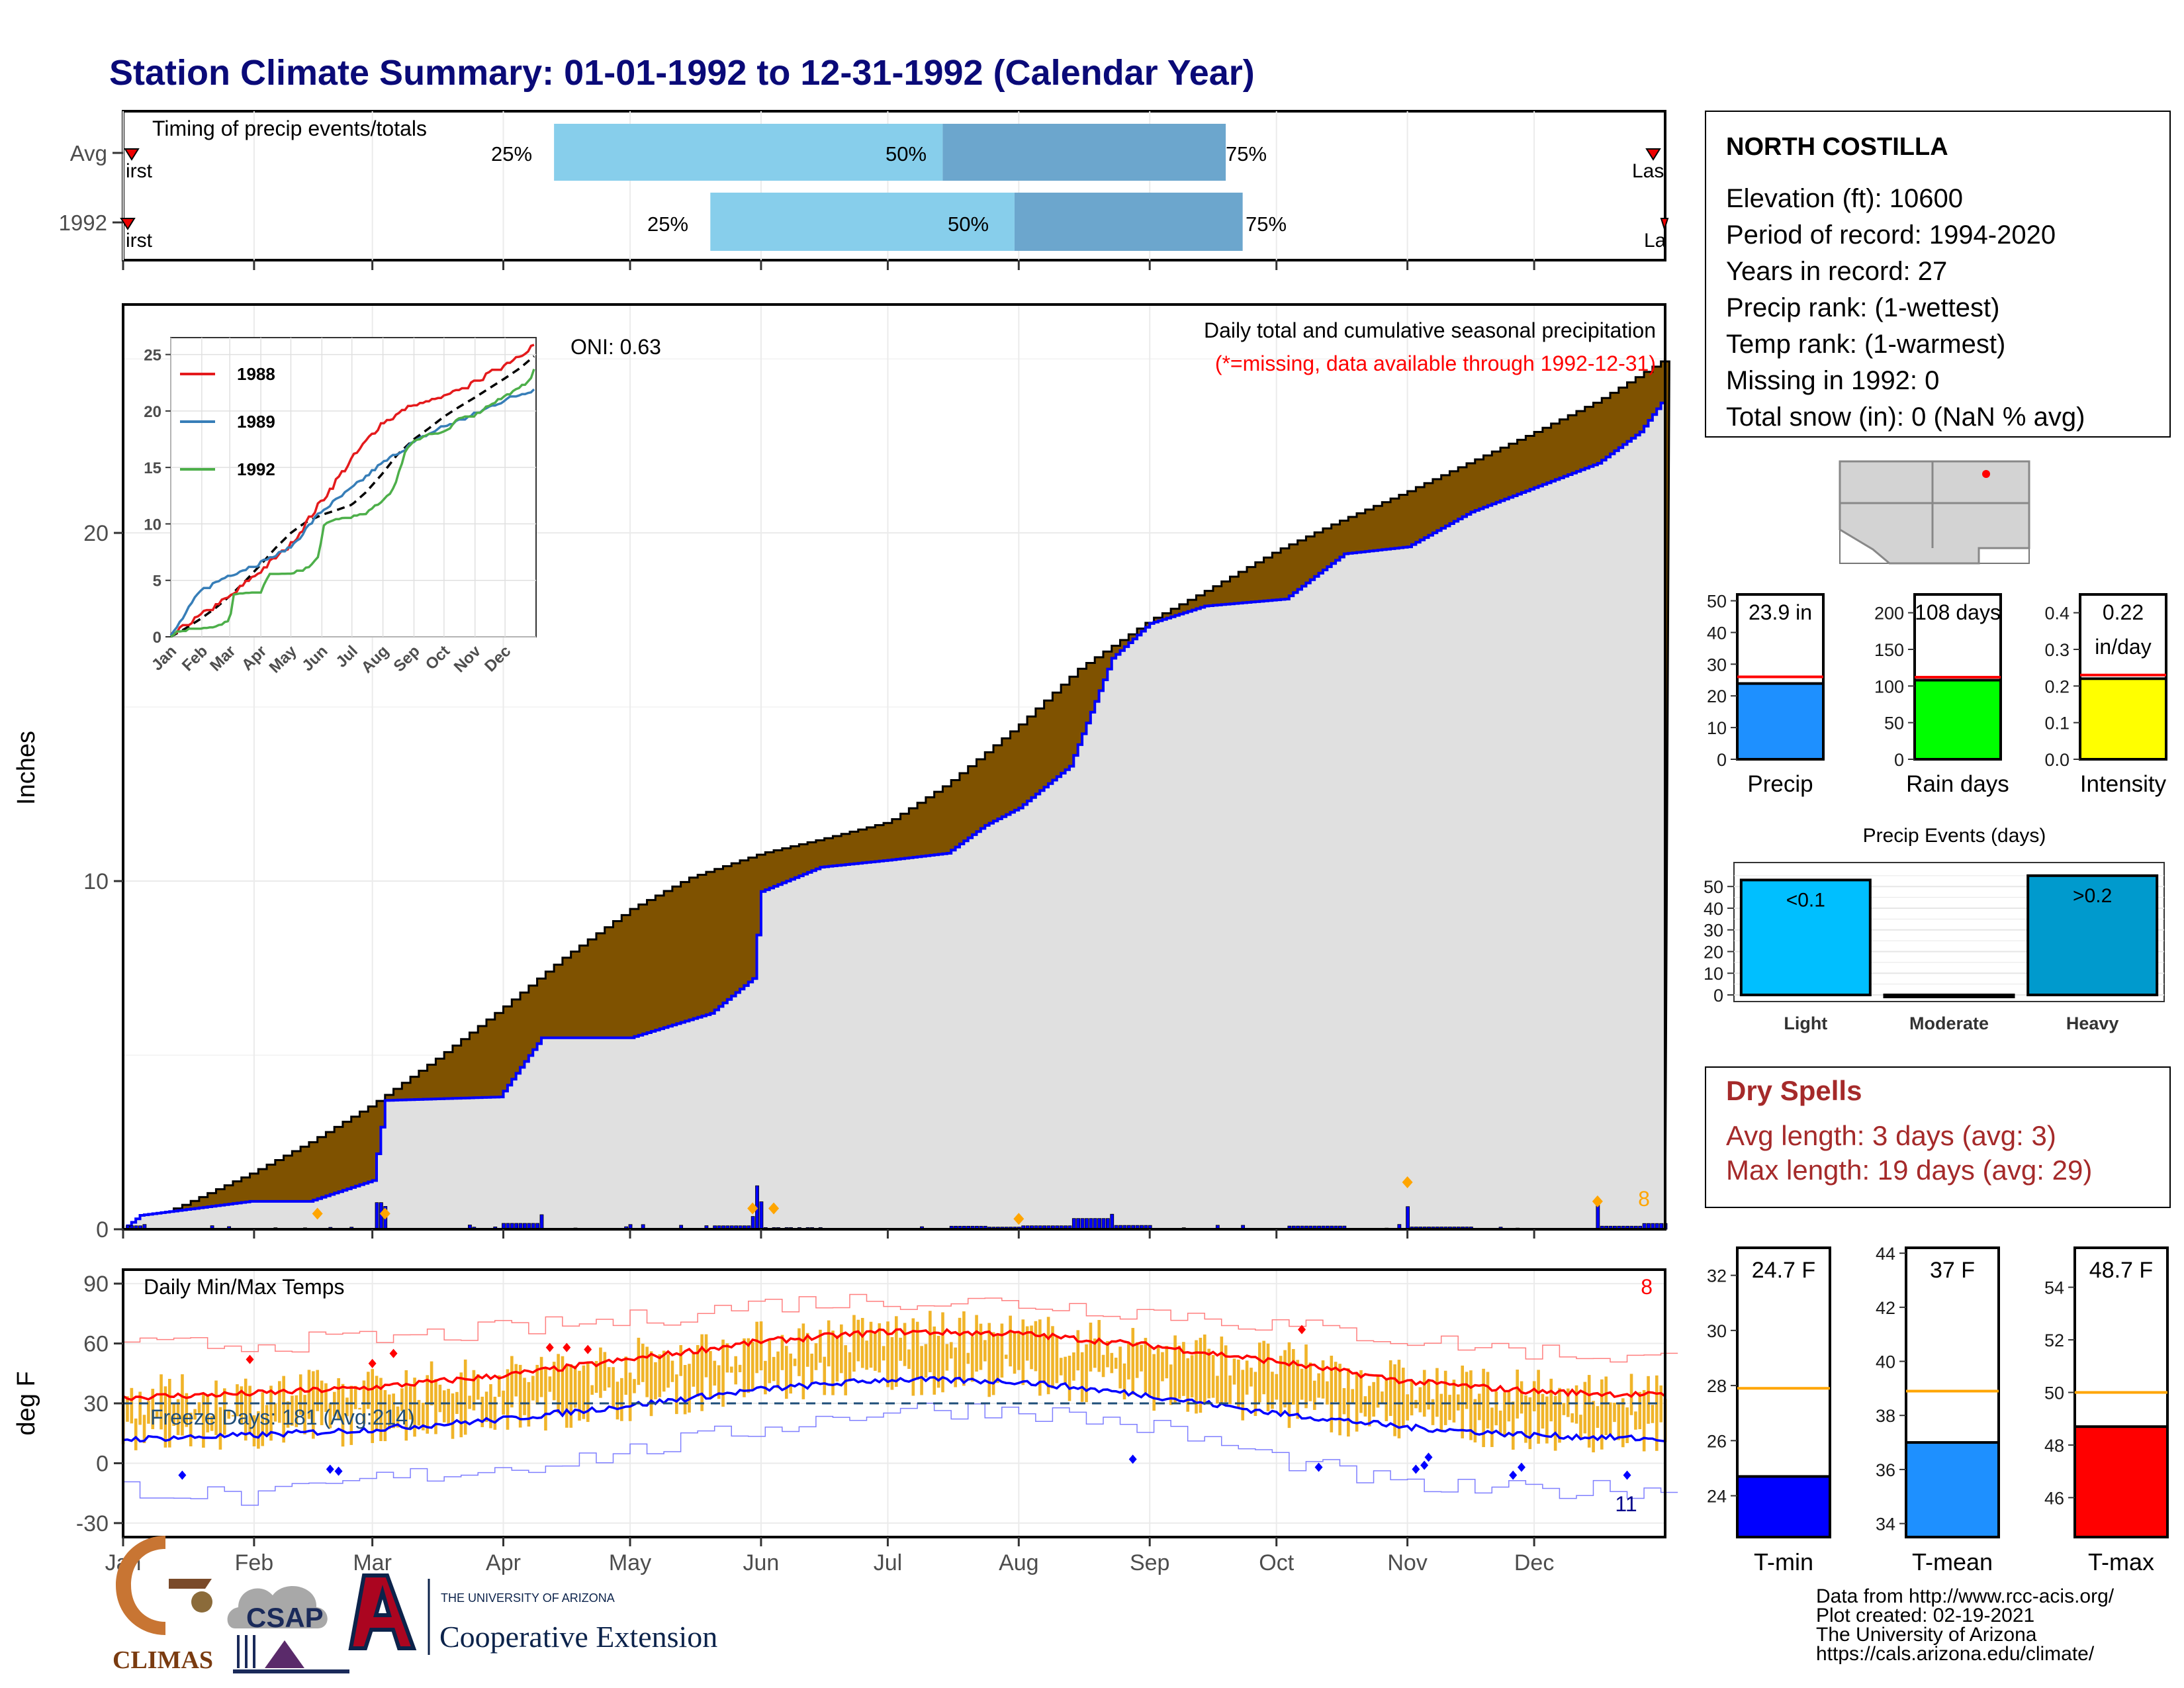 The height and width of the screenshot is (1688, 2184). I want to click on avg-q50-q75-bar, so click(1084, 152).